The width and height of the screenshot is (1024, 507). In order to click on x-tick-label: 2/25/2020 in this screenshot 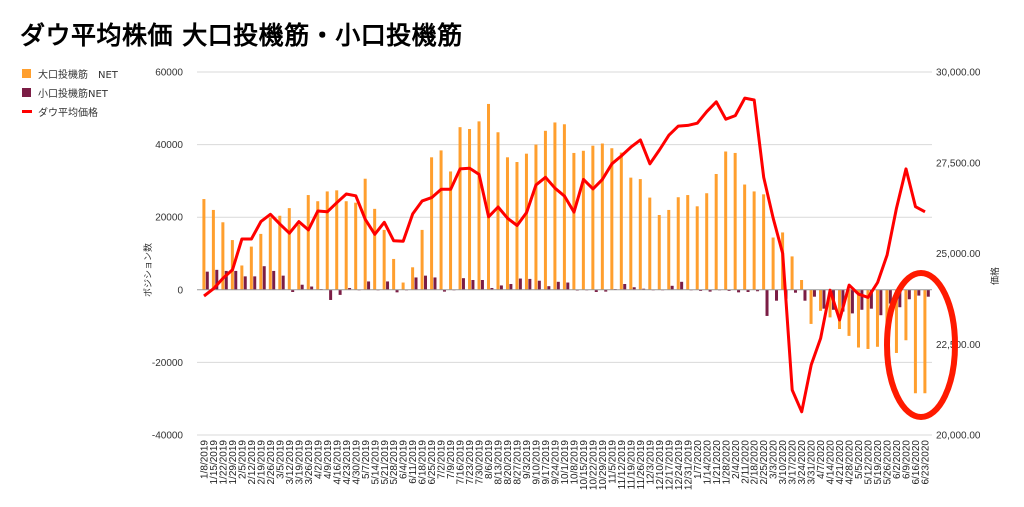, I will do `click(764, 462)`.